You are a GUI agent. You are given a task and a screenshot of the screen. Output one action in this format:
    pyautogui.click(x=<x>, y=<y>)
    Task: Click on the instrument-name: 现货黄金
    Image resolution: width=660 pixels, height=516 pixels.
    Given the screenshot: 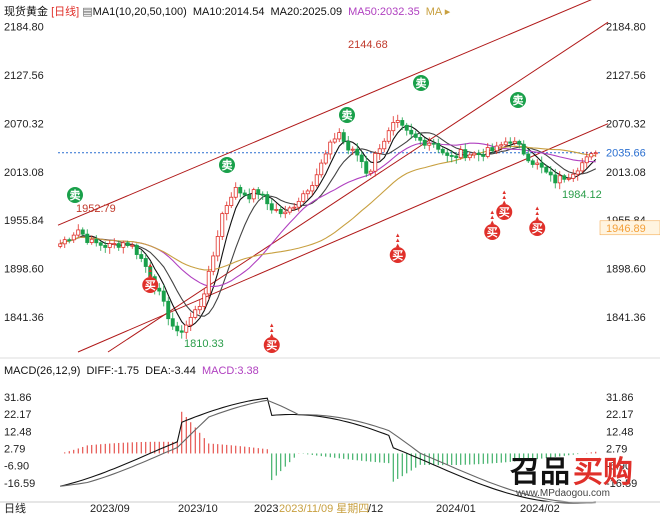 What is the action you would take?
    pyautogui.click(x=26, y=12)
    